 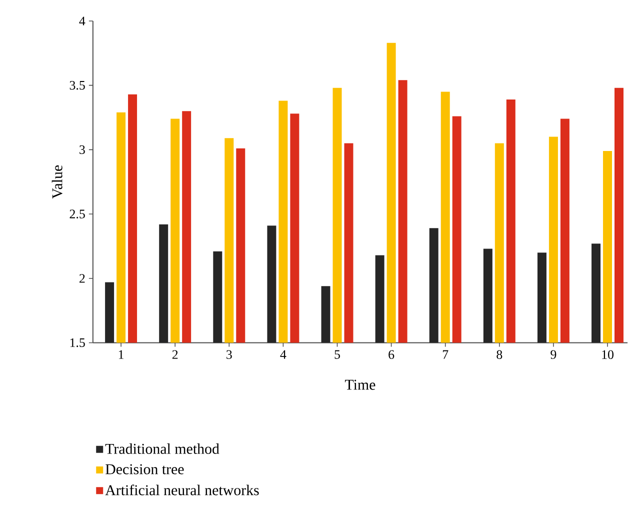 I want to click on x-tick-label: 10, so click(x=608, y=355).